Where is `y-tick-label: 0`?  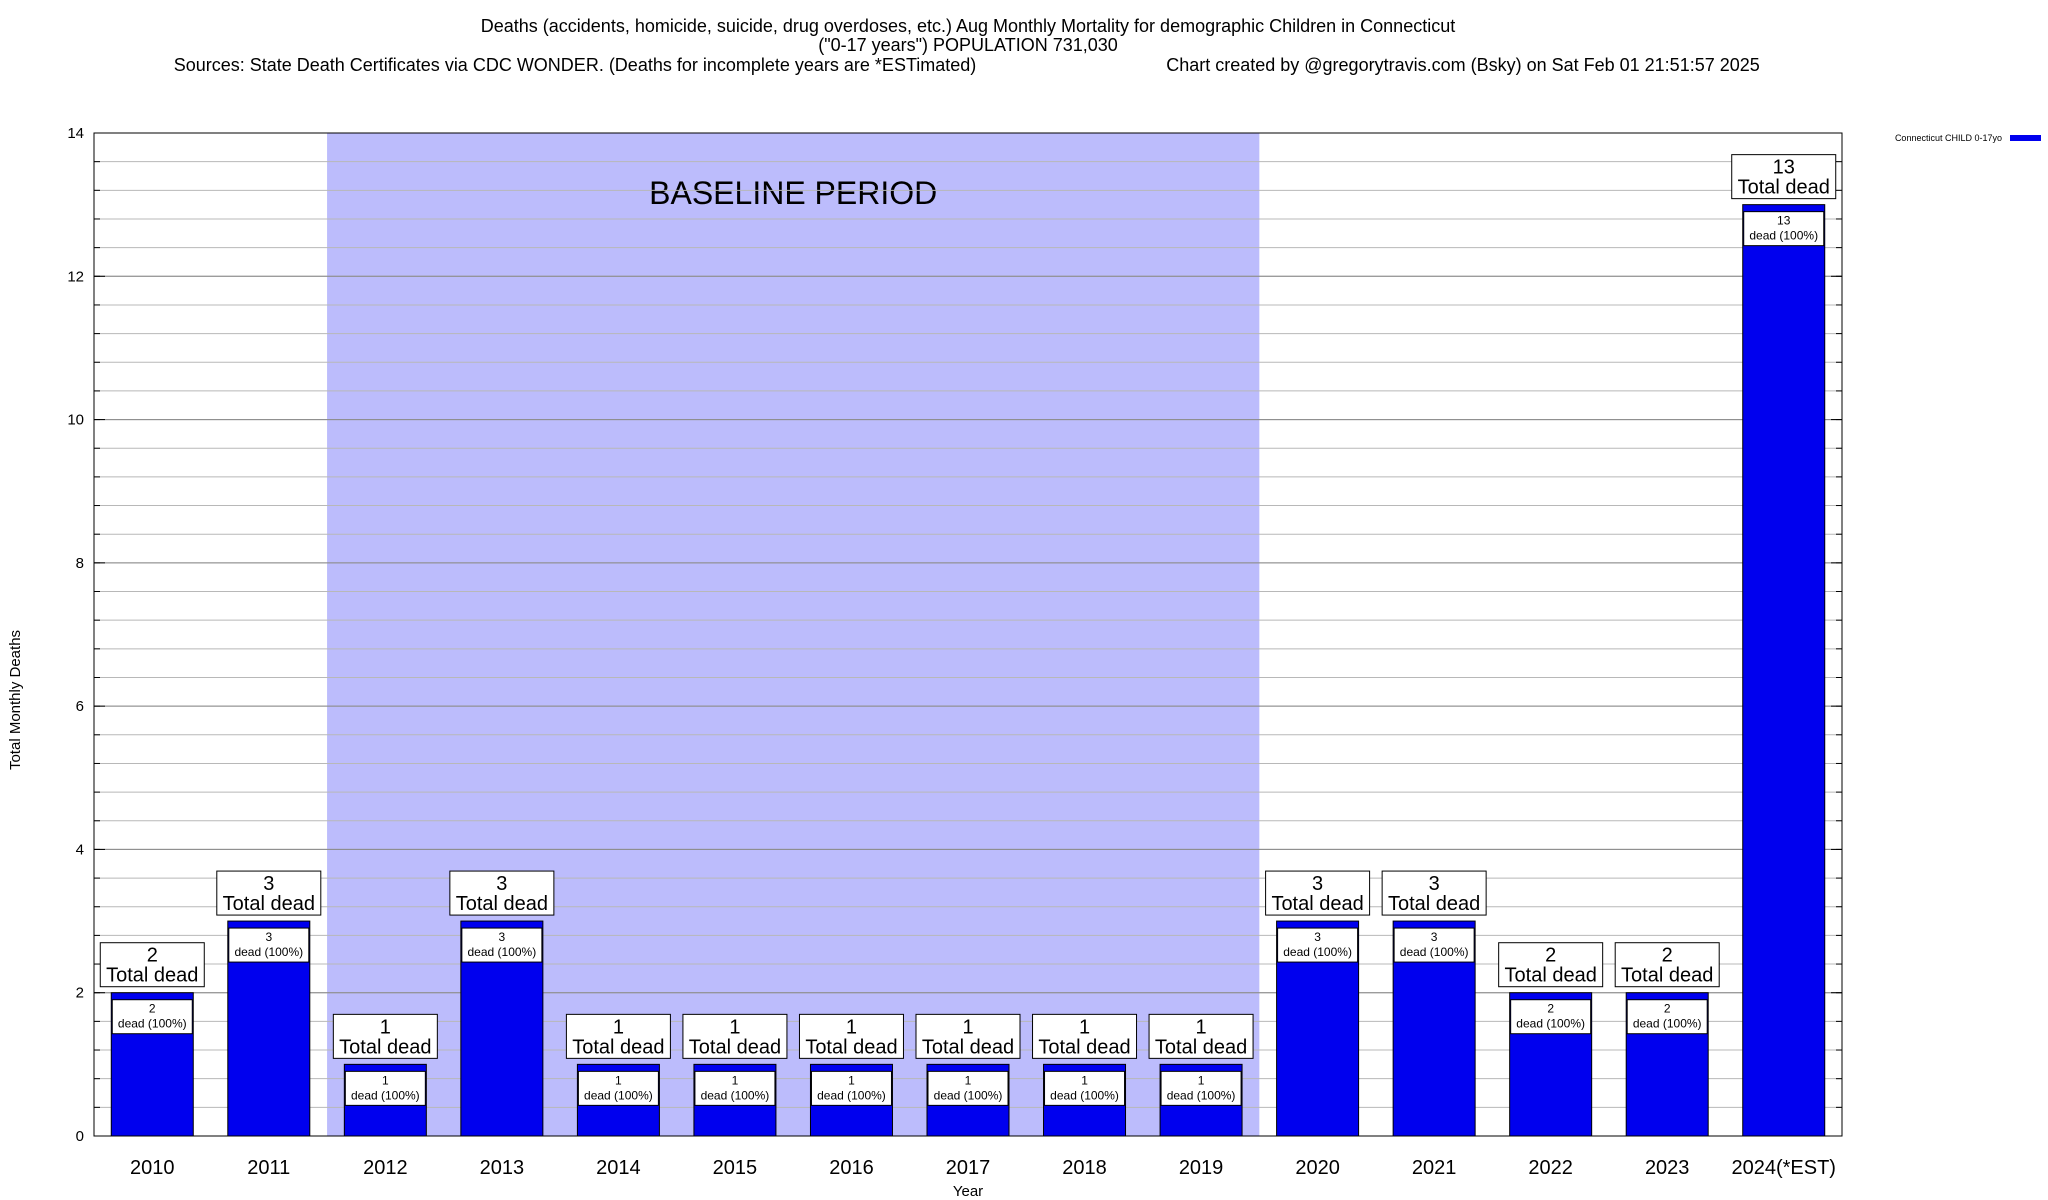 y-tick-label: 0 is located at coordinates (80, 1136).